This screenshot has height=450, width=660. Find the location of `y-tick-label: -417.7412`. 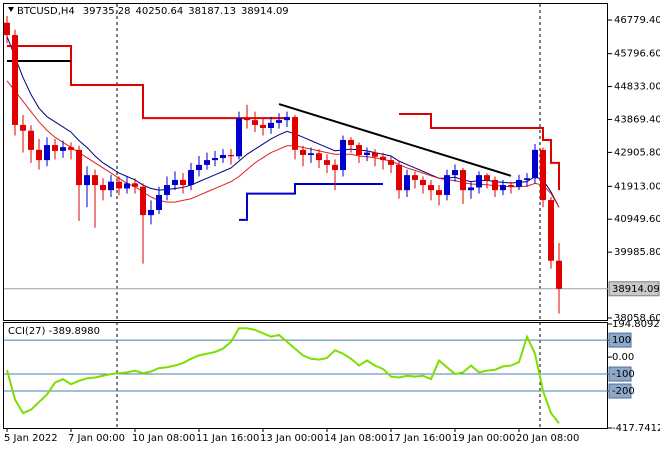

y-tick-label: -417.7412 is located at coordinates (636, 428).